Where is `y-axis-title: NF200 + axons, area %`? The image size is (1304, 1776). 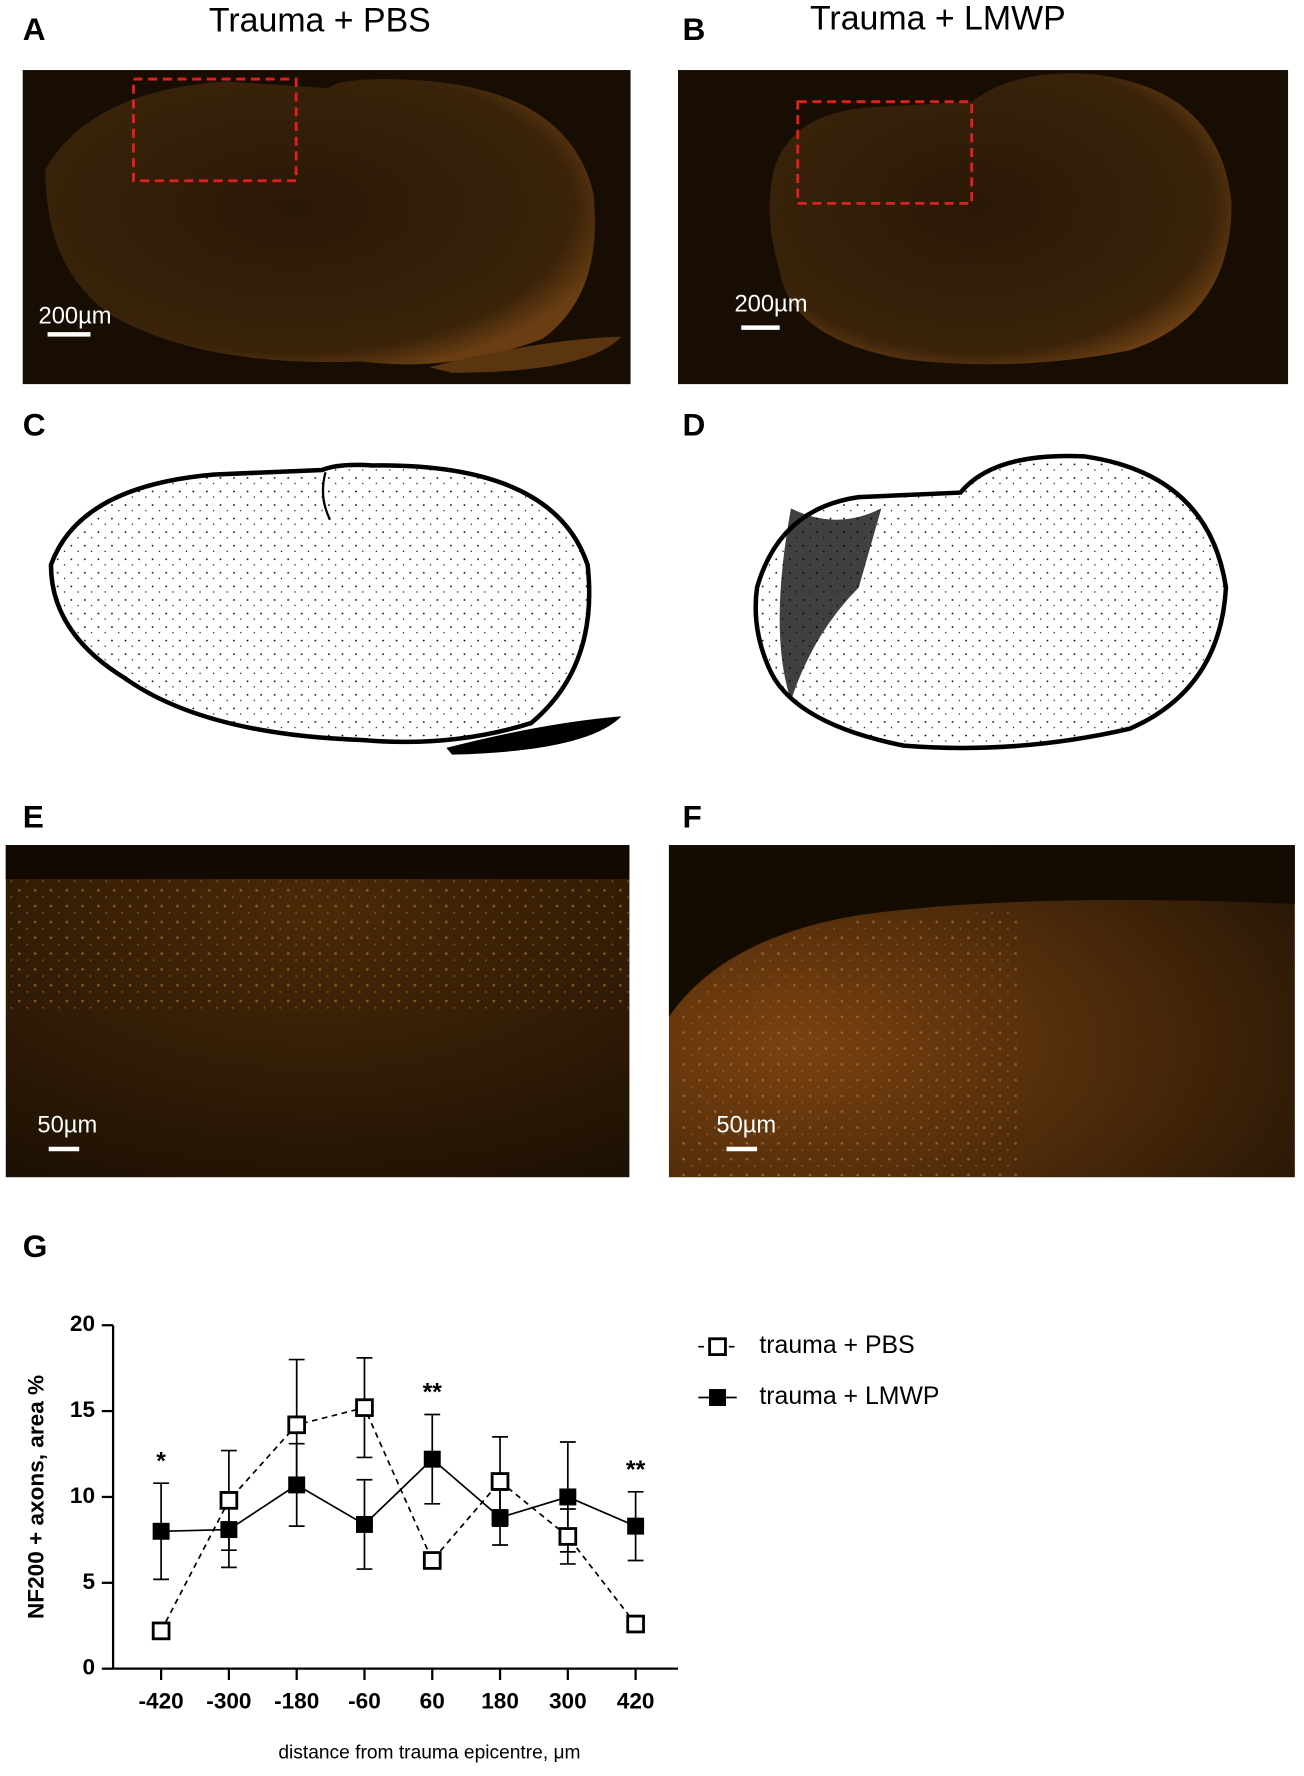 y-axis-title: NF200 + axons, area % is located at coordinates (35, 1497).